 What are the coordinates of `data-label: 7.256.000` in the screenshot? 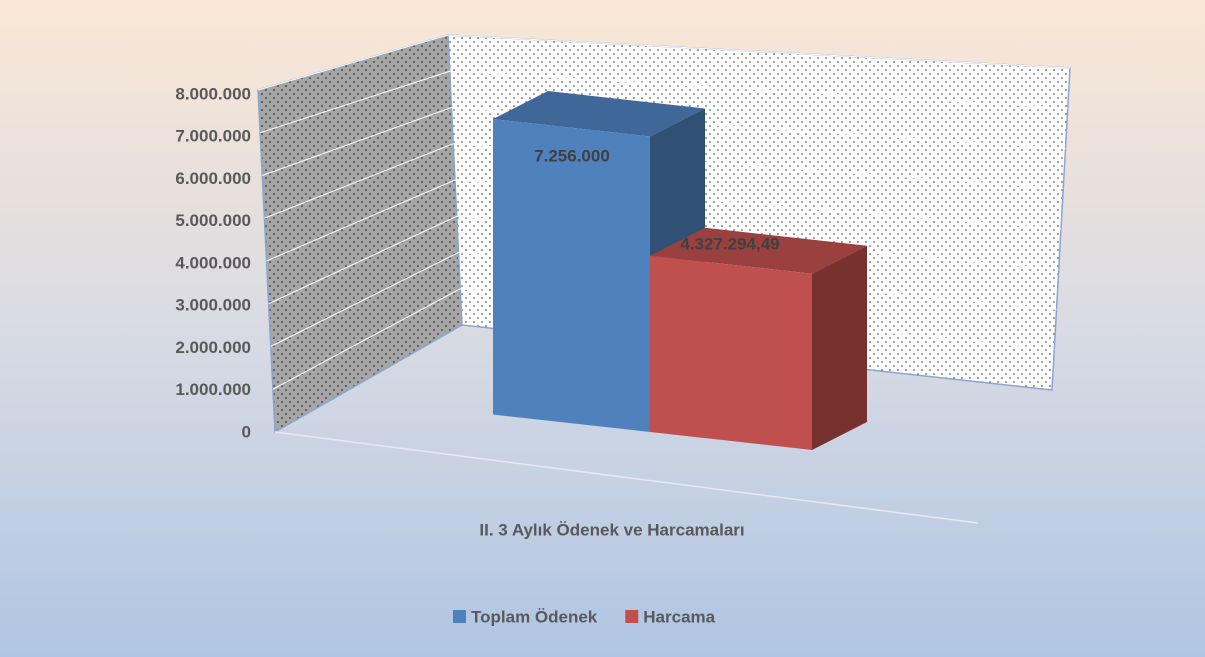 It's located at (572, 155).